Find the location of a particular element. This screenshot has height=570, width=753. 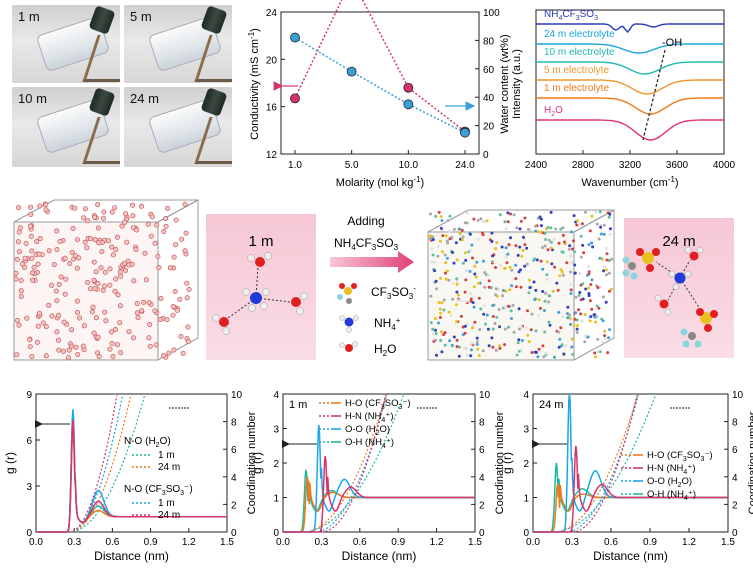

x-tick-label: 0.3 is located at coordinates (74, 542).